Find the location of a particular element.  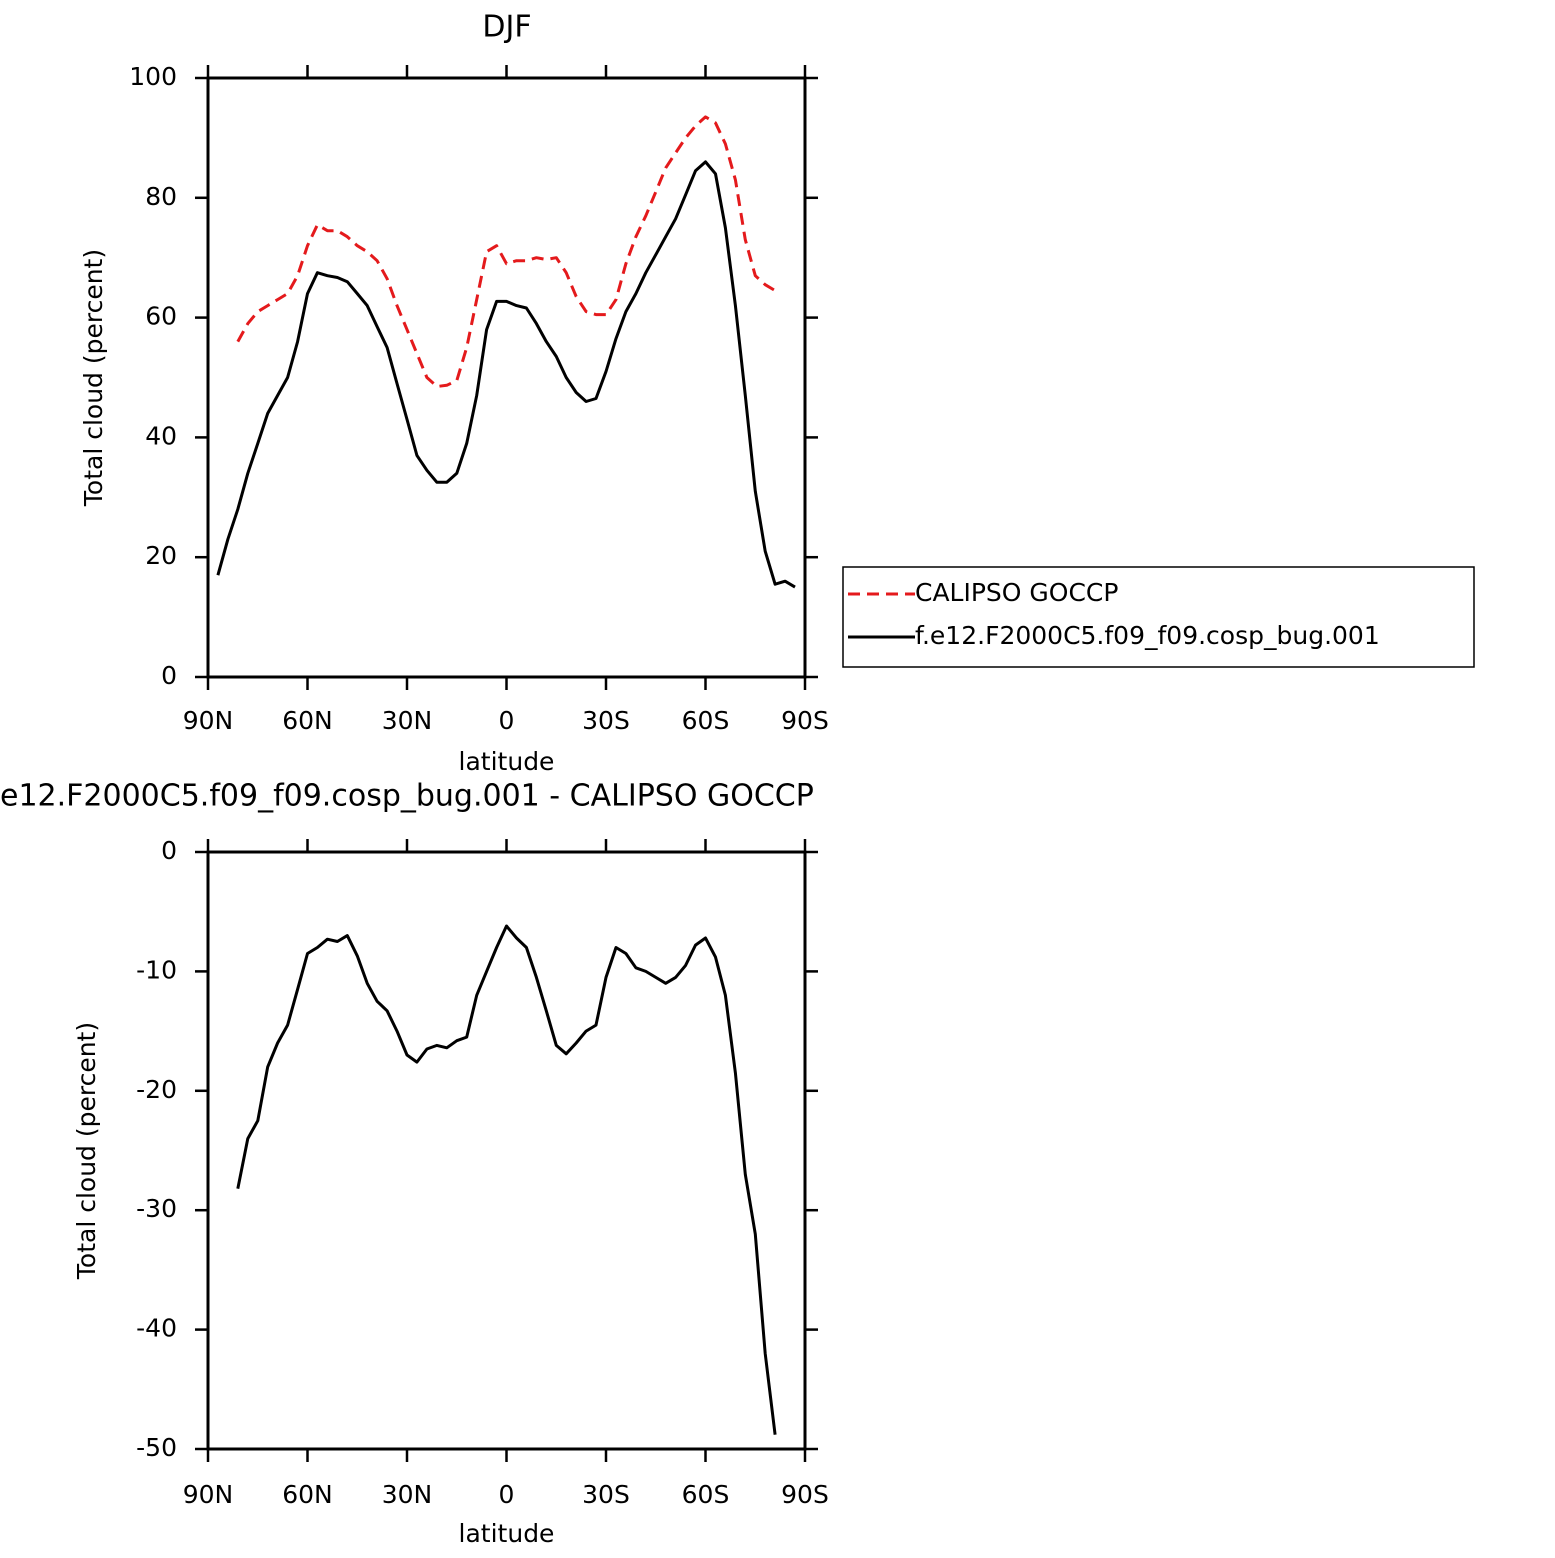

y-tick-label: -30 is located at coordinates (156, 1208).